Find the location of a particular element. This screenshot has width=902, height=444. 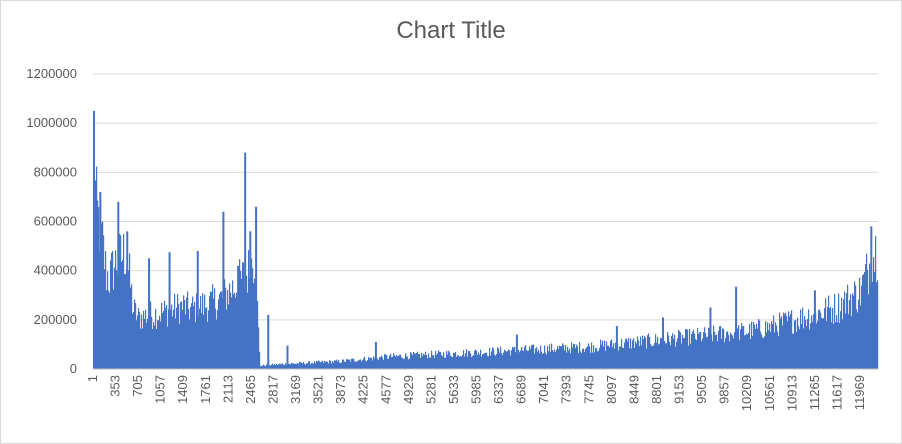

x-tick-label: 10209 is located at coordinates (746, 393).